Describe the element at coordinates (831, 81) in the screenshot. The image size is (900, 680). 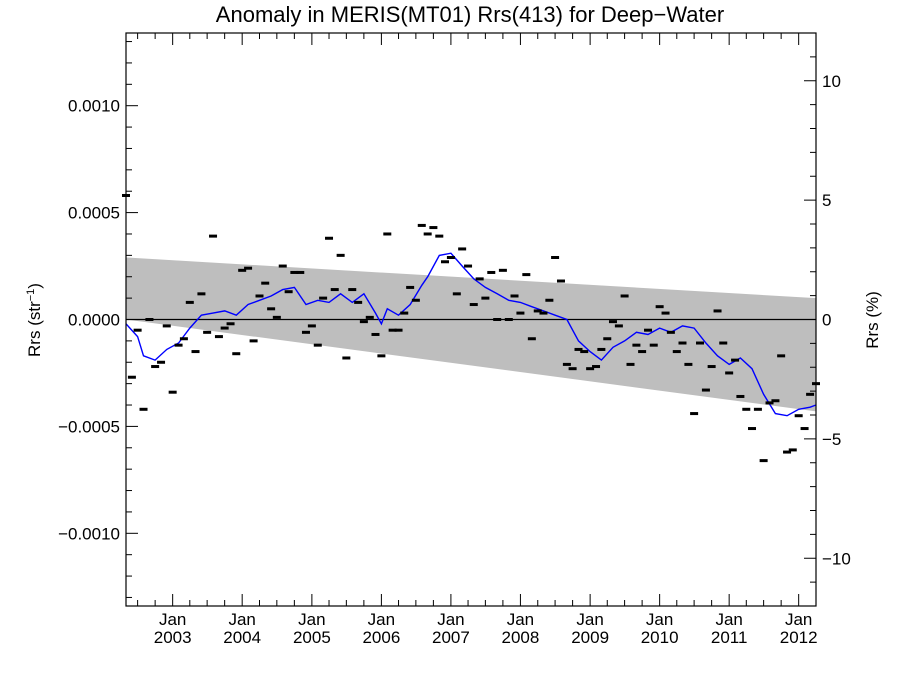
I see `y-right-tick-label: 10` at that location.